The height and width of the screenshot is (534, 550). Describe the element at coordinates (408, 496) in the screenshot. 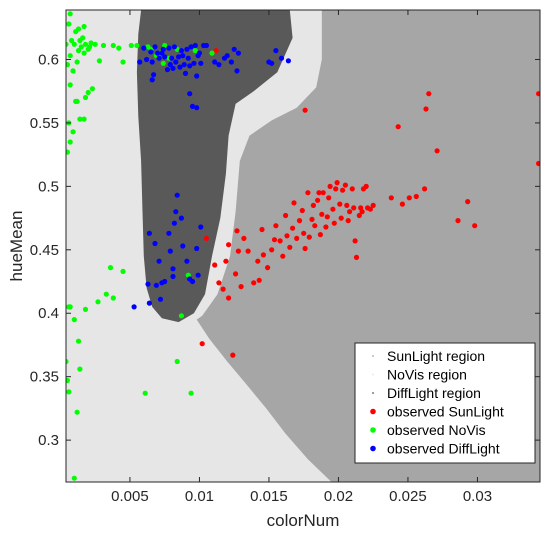

I see `x-tick-label: 0.025` at that location.